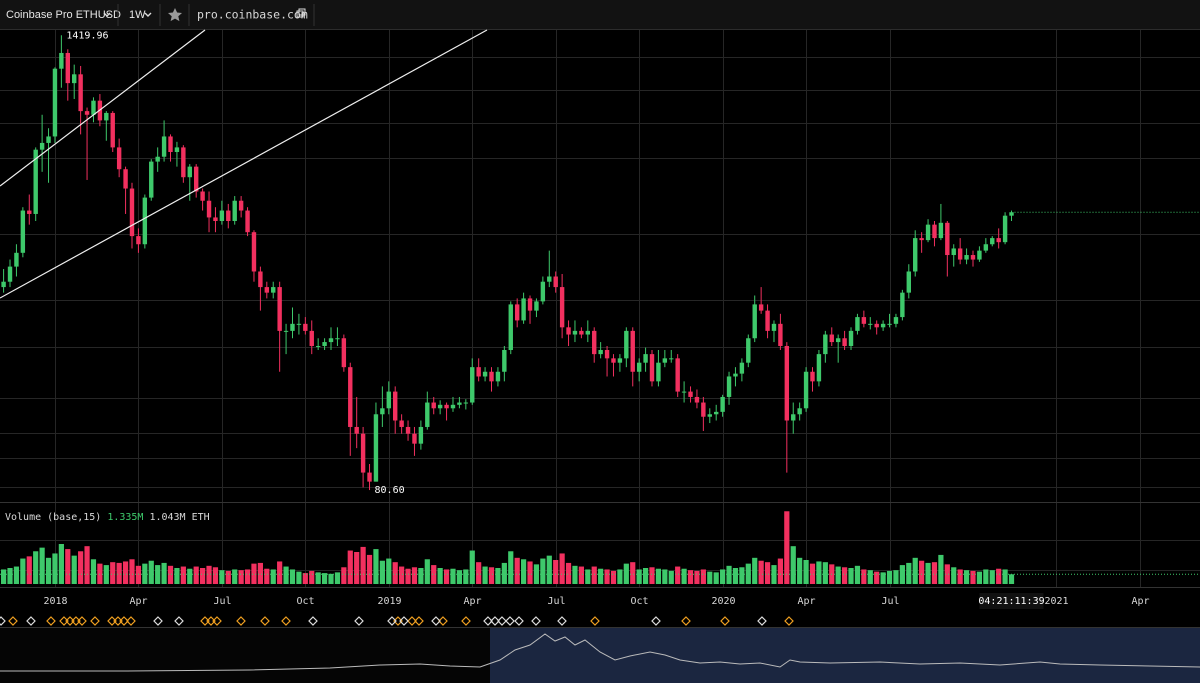 The width and height of the screenshot is (1200, 683). What do you see at coordinates (175, 15) in the screenshot?
I see `favorite-star` at bounding box center [175, 15].